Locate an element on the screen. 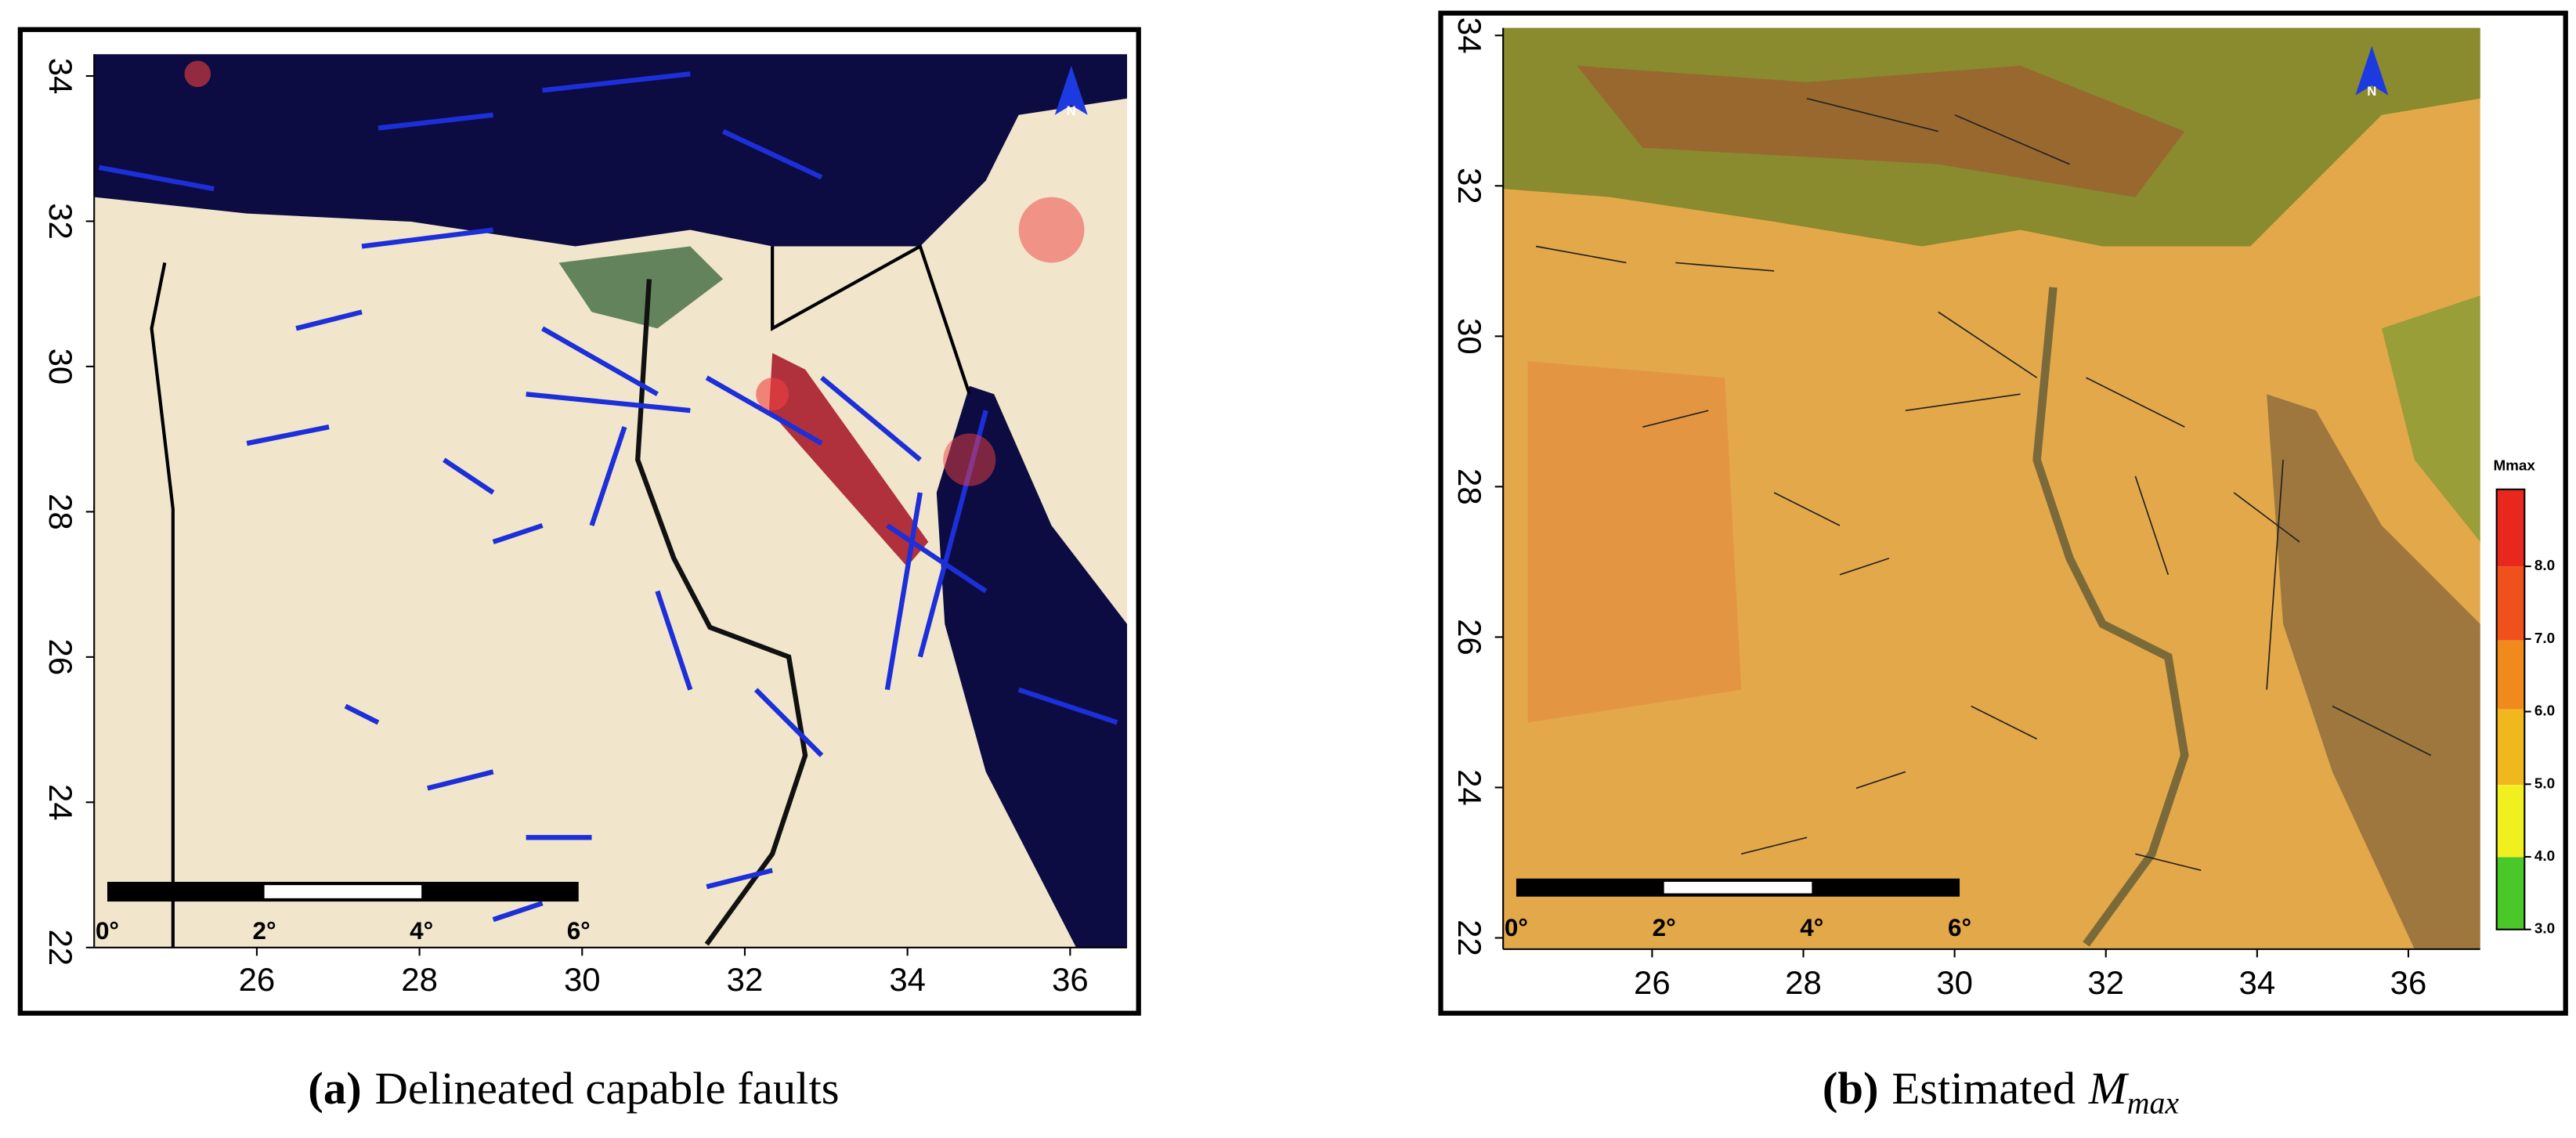  epicenters is located at coordinates (634, 273).